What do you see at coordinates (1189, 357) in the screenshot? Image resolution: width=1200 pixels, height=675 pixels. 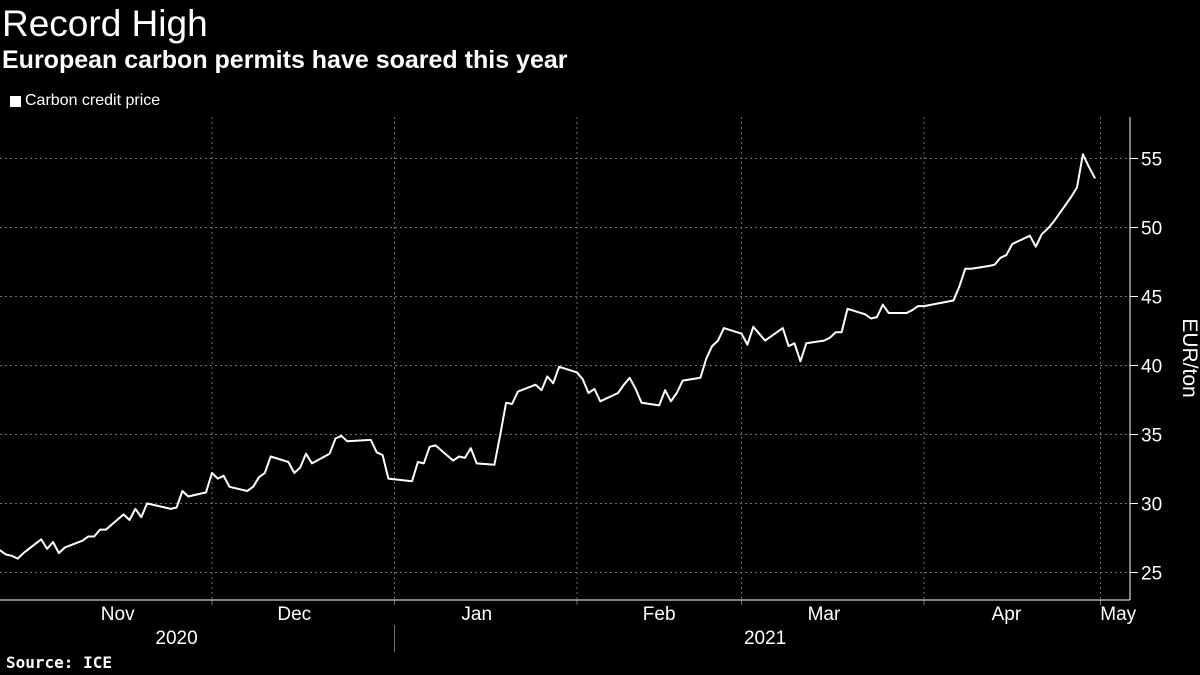 I see `y-axis-title: EUR/ton` at bounding box center [1189, 357].